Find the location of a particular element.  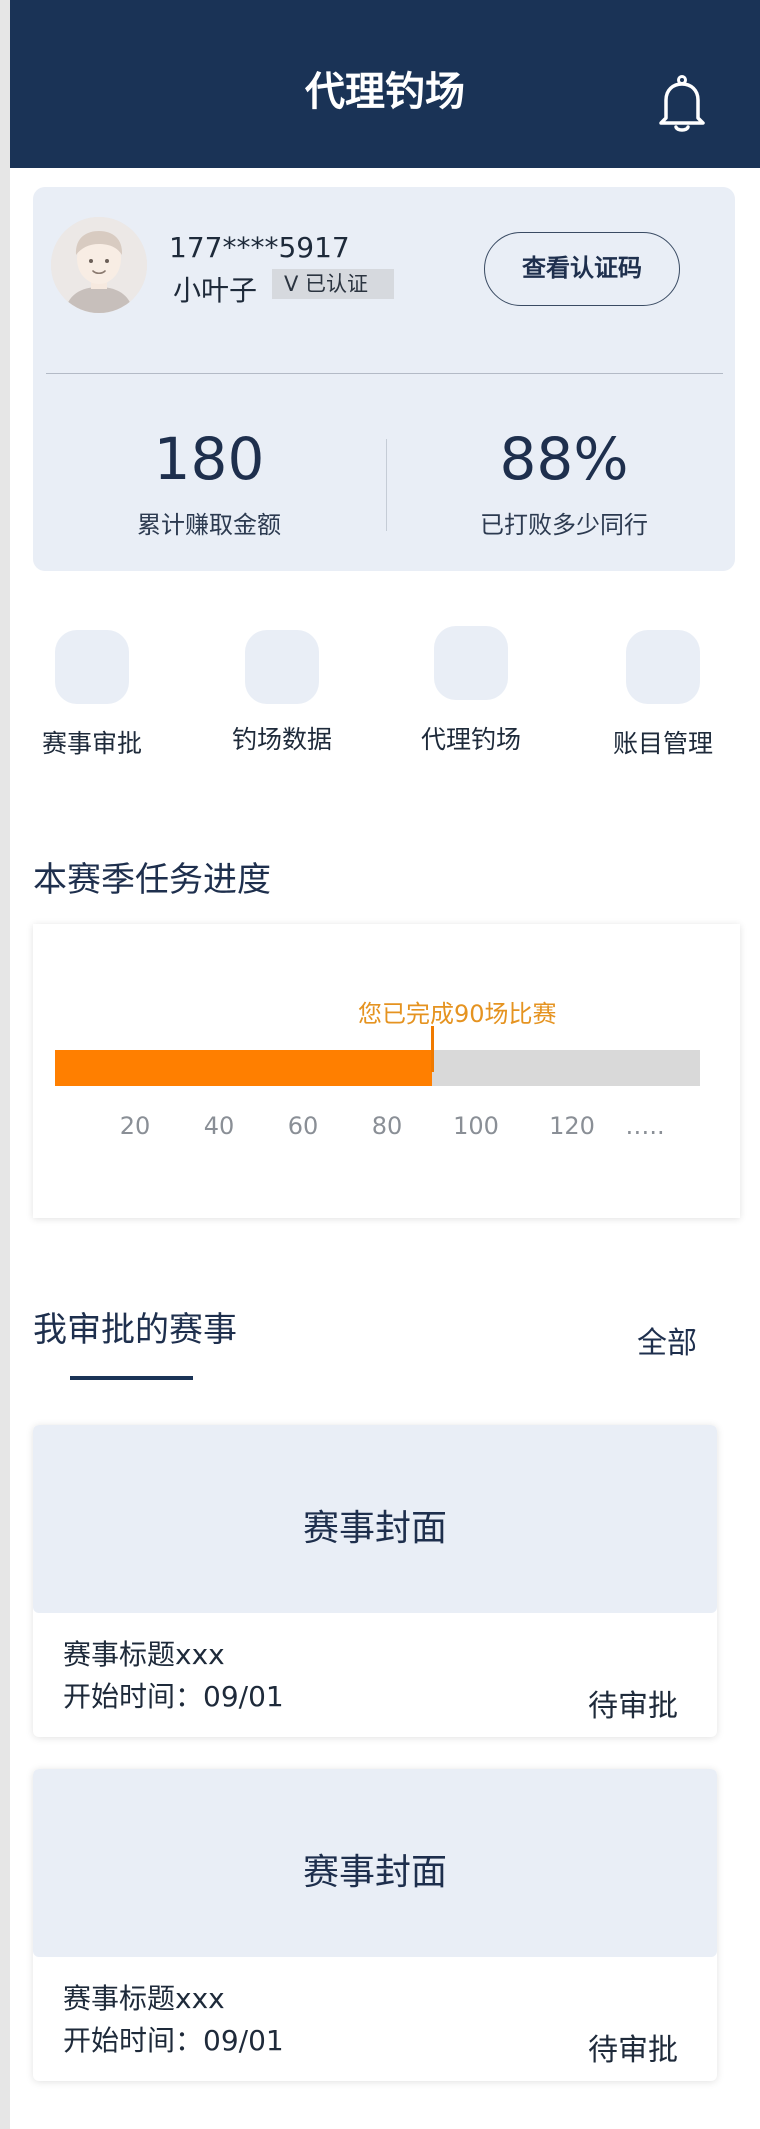

app-header: 代理钓场 is located at coordinates (385, 84).